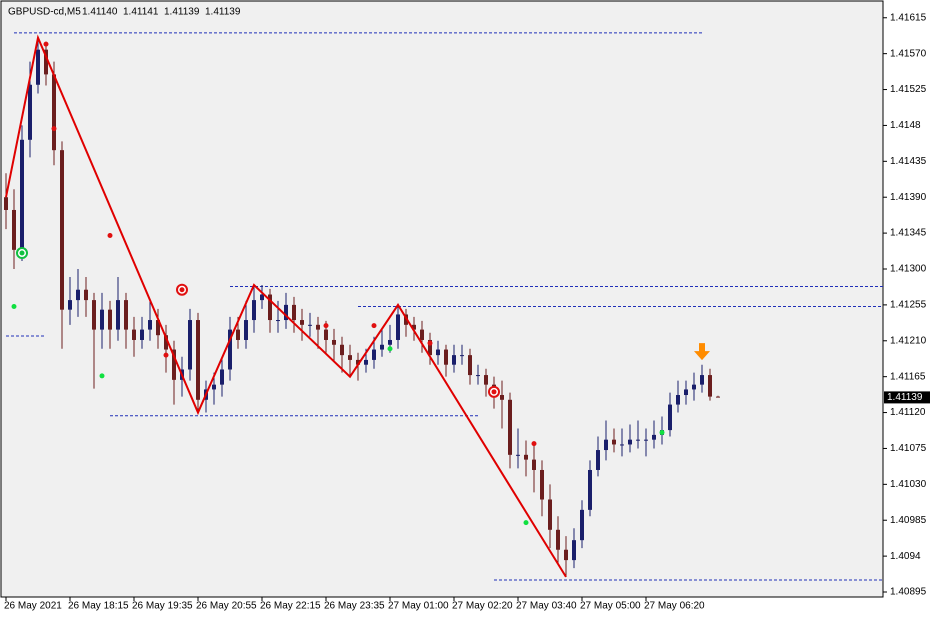 The height and width of the screenshot is (625, 931). What do you see at coordinates (908, 89) in the screenshot?
I see `y-tick-label: 1.41525` at bounding box center [908, 89].